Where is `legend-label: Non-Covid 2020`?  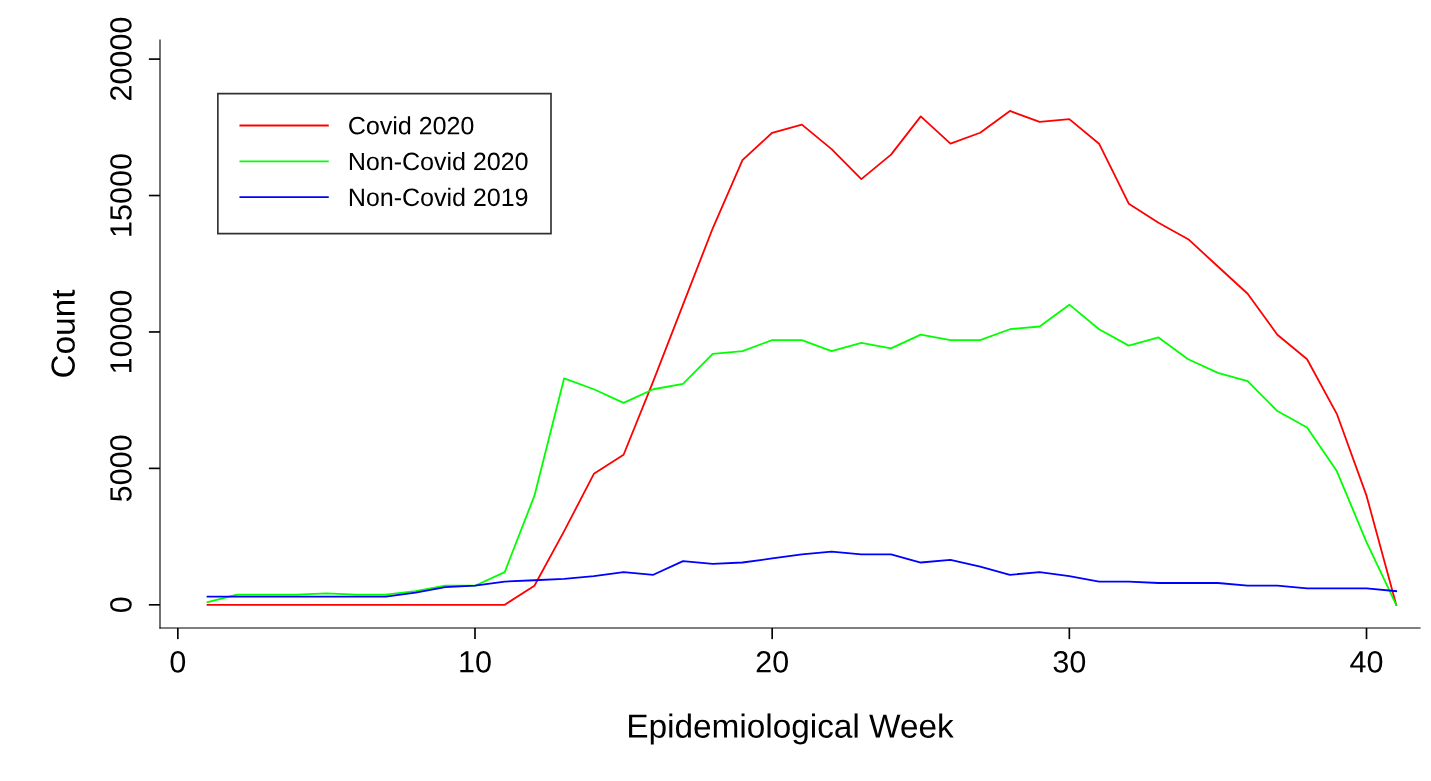
legend-label: Non-Covid 2020 is located at coordinates (438, 161).